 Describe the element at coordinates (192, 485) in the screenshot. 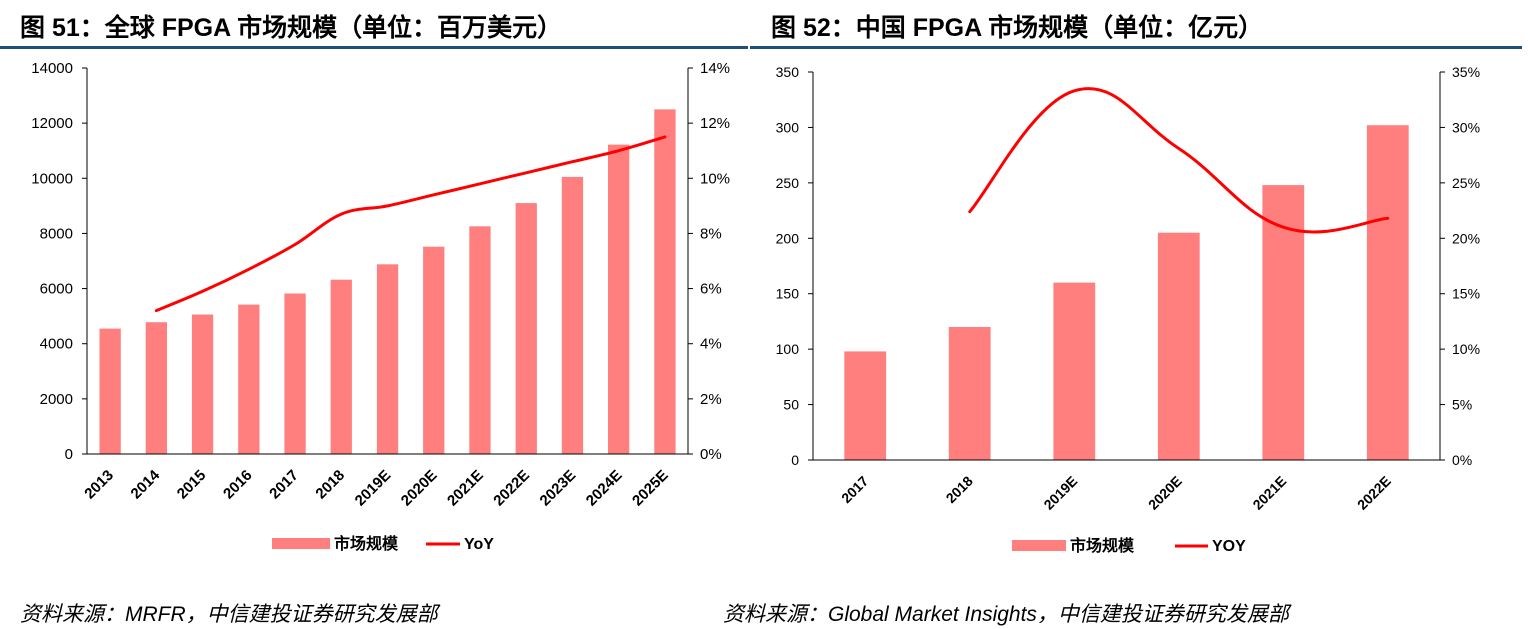

I see `x-tick-label: 2015` at that location.